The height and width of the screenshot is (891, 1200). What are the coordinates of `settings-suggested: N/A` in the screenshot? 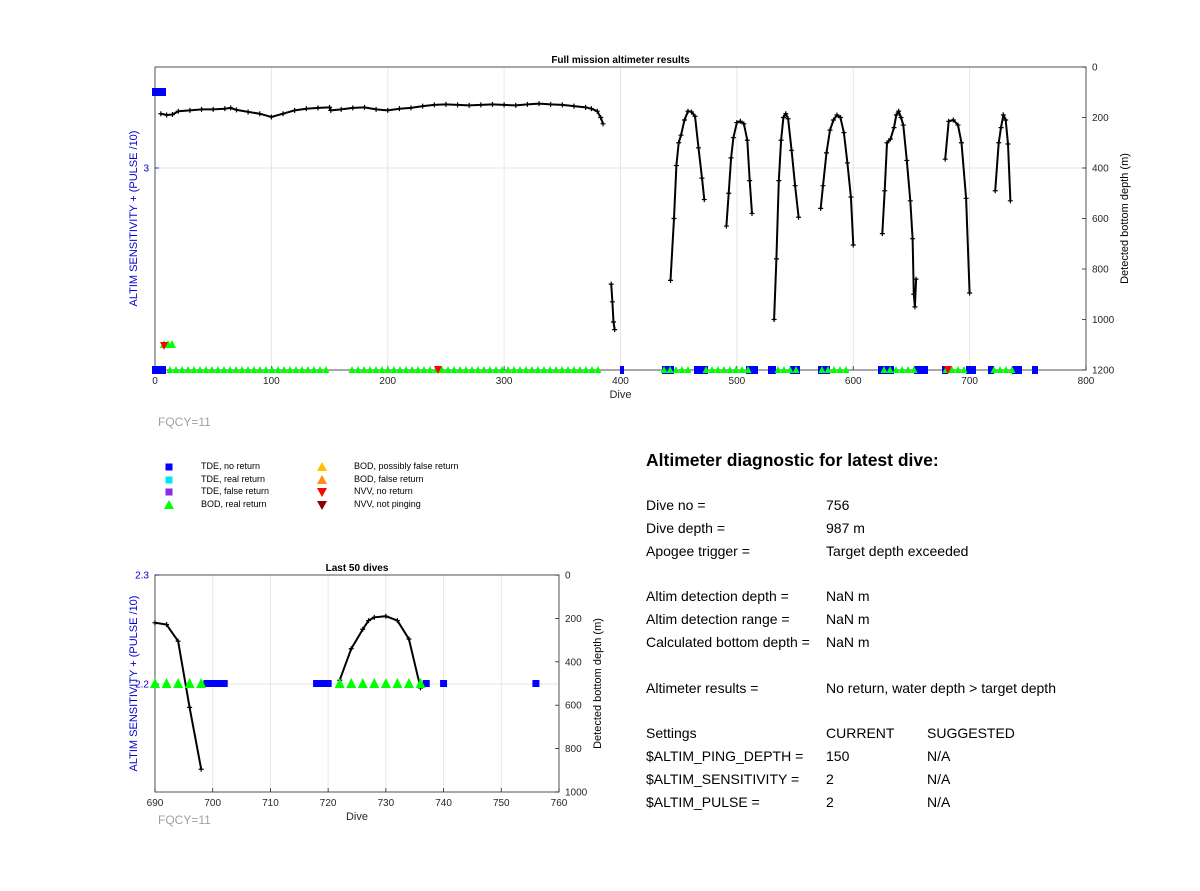 It's located at (939, 779).